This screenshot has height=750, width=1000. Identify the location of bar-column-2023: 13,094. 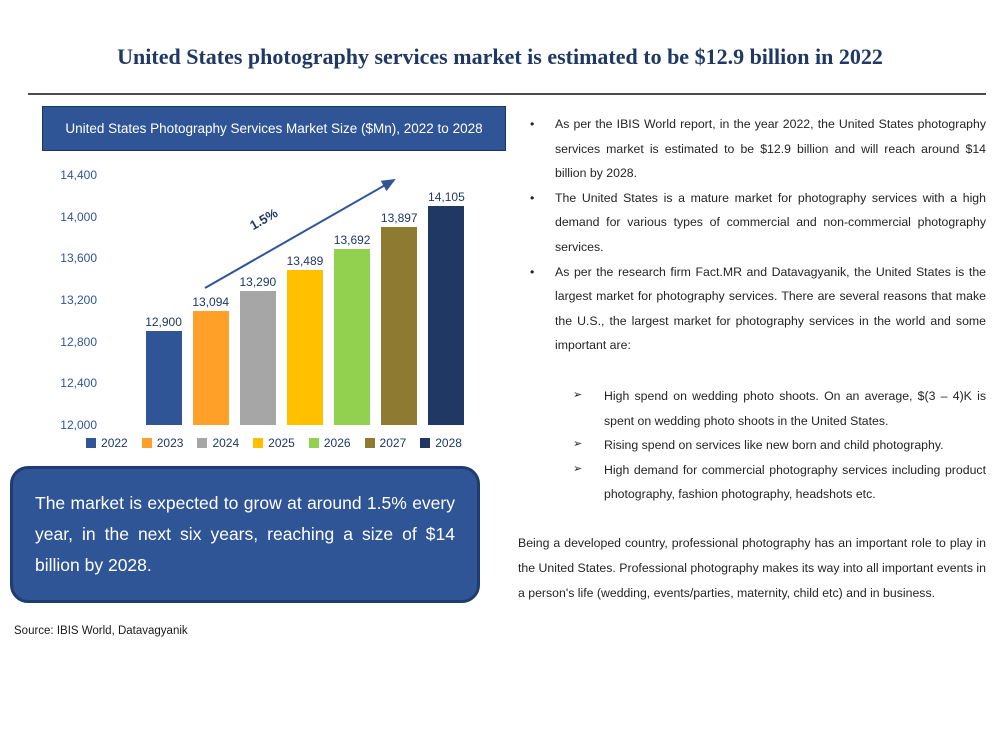
(210, 360).